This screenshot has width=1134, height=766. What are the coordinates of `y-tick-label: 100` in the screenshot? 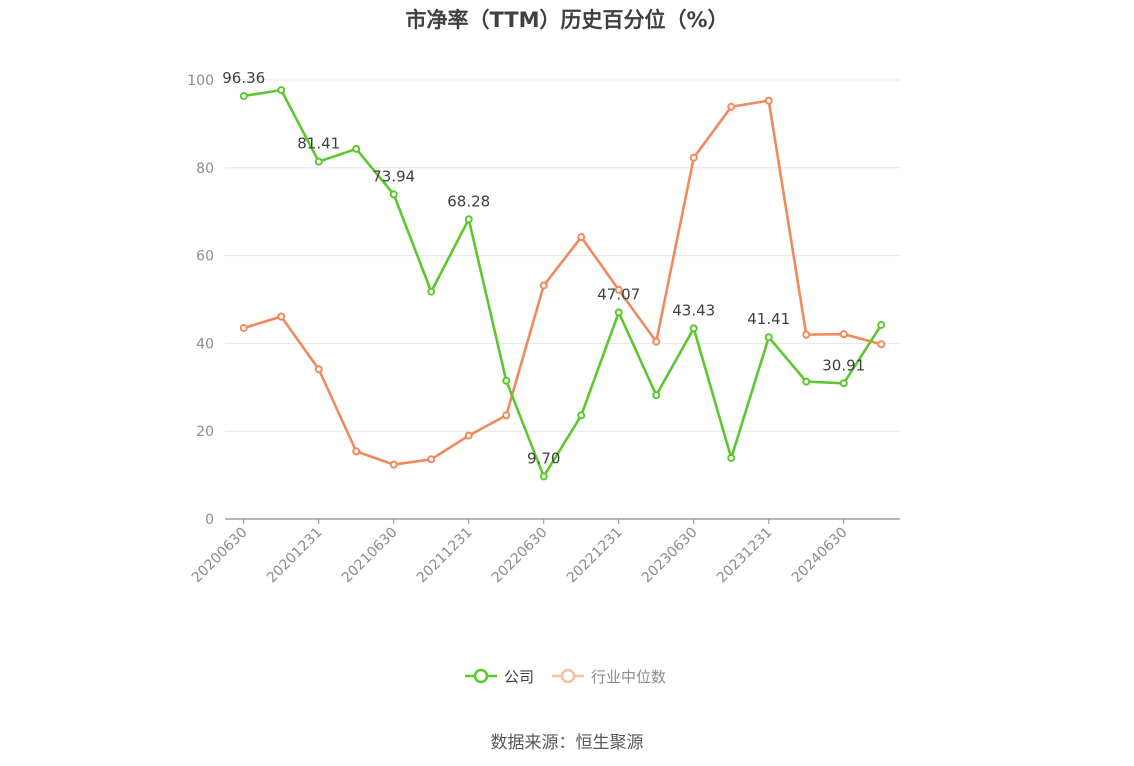 It's located at (200, 81).